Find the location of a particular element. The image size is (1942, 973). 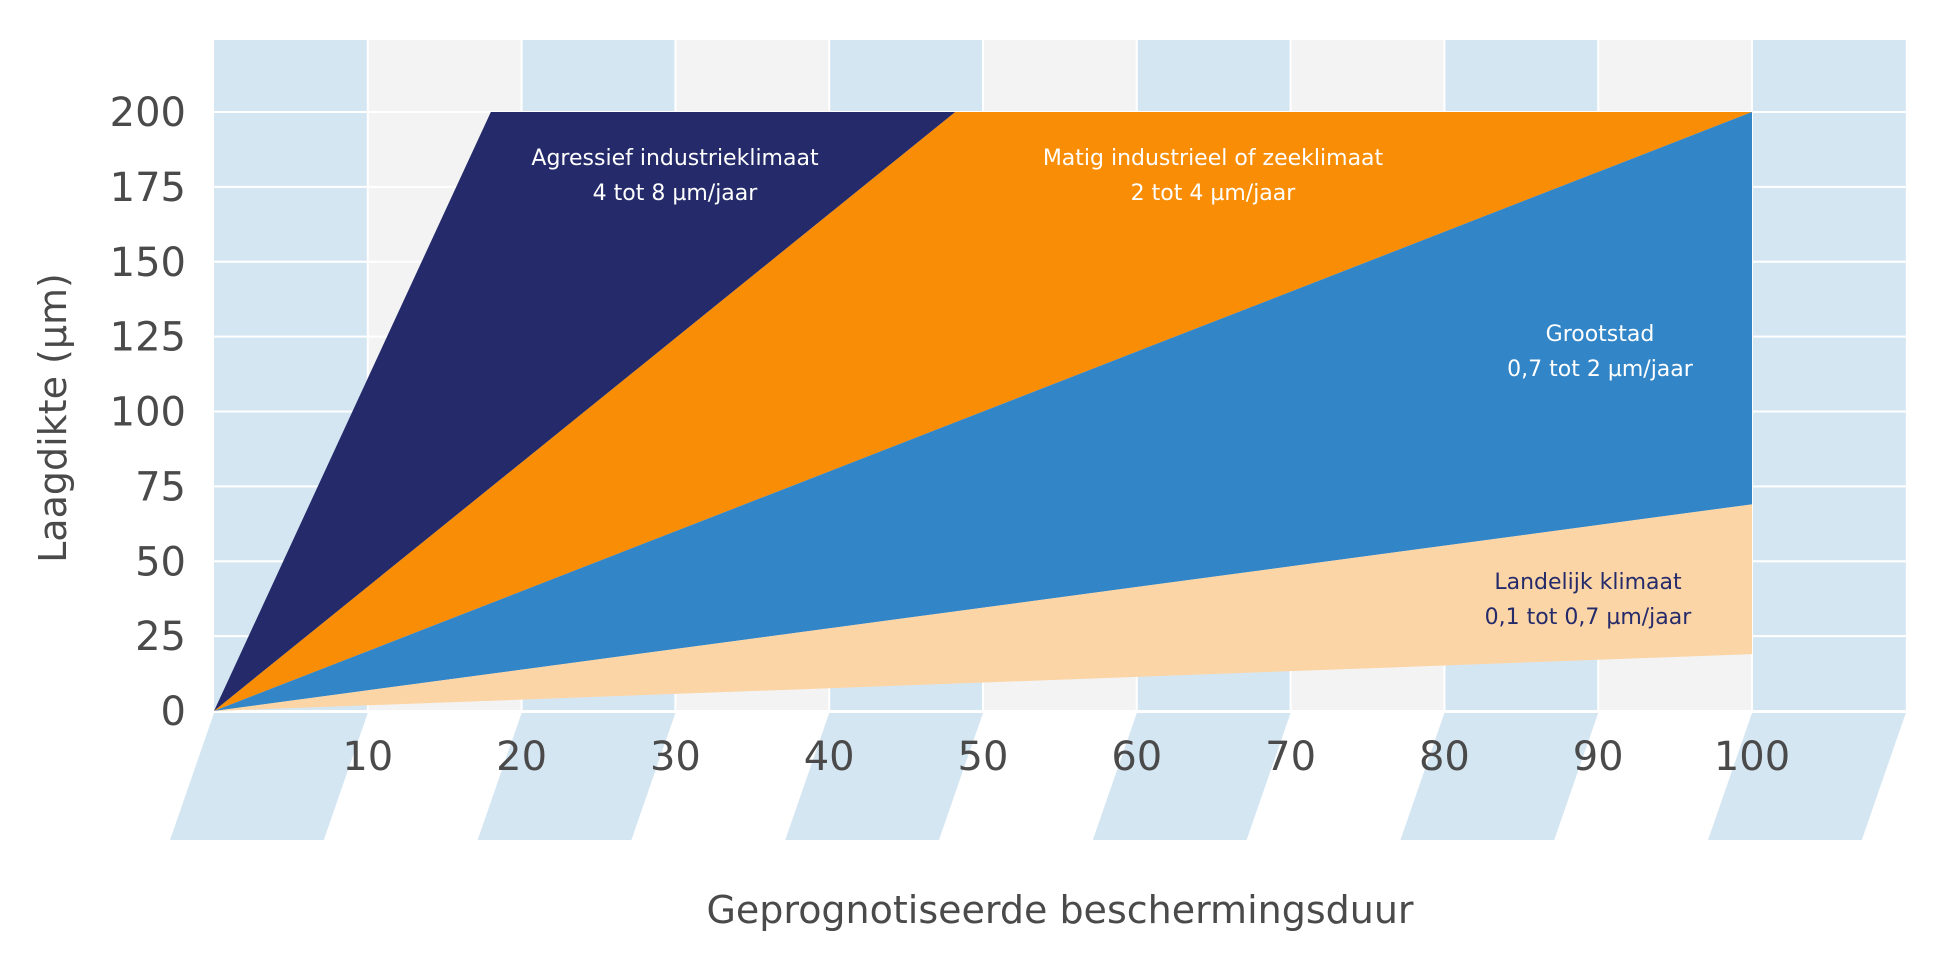

x-axis-parallelograms is located at coordinates (1038, 776).